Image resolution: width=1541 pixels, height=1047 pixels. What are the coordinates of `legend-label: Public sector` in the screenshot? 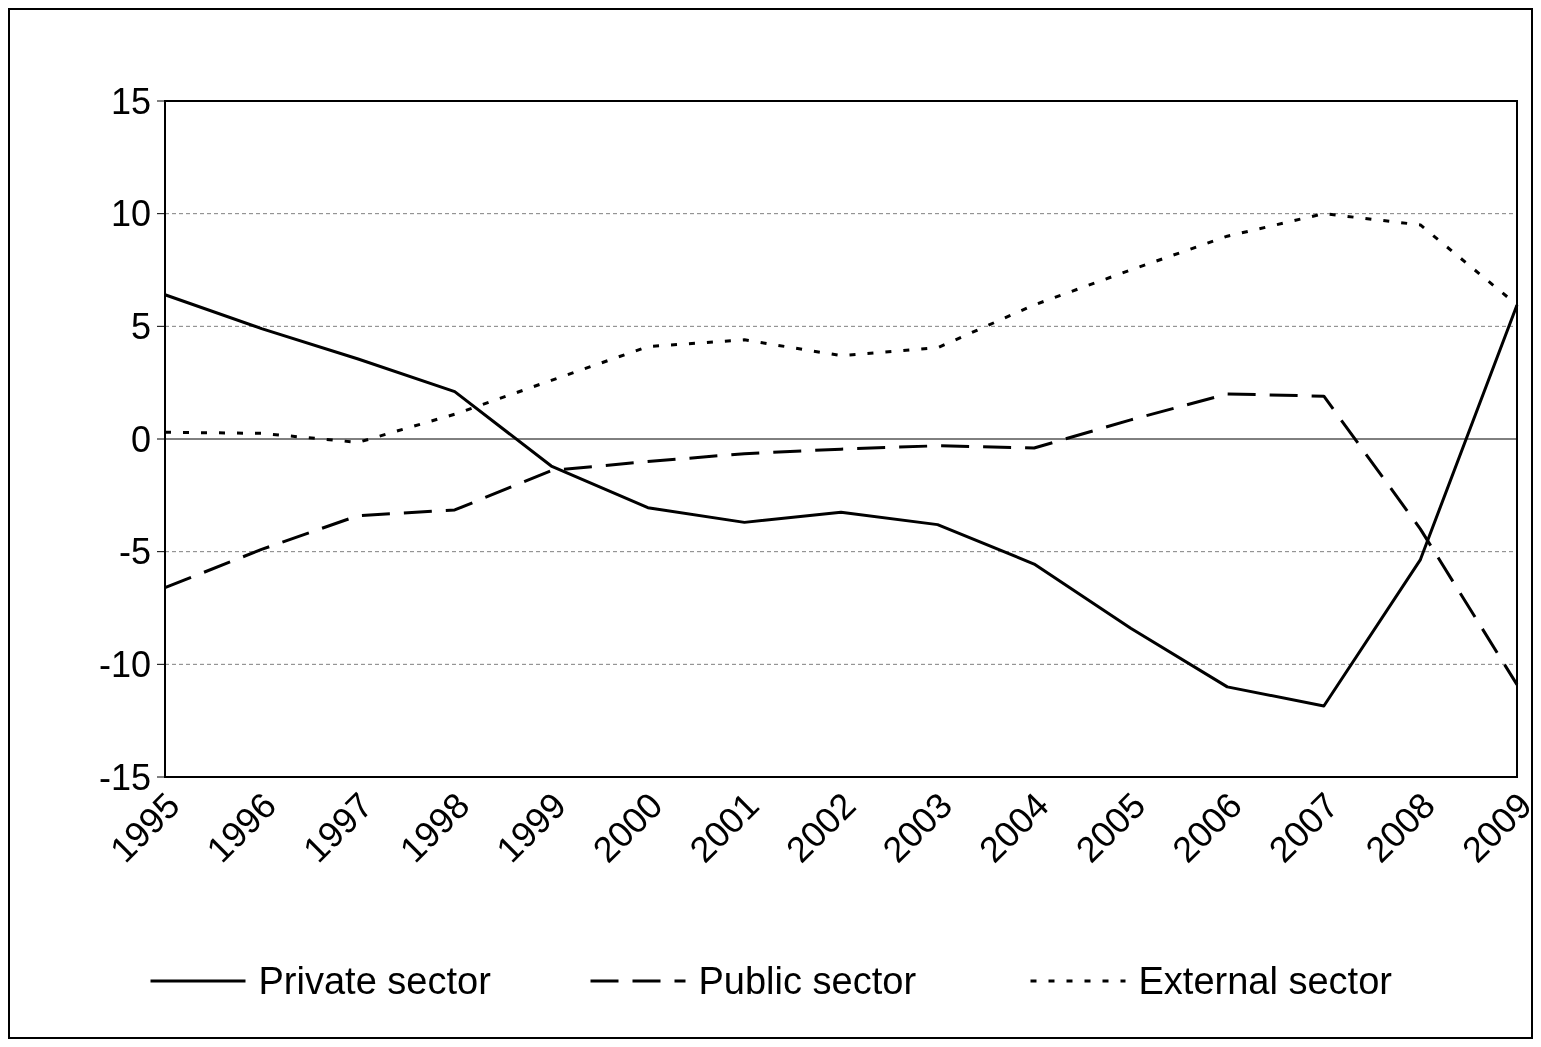 It's located at (807, 981).